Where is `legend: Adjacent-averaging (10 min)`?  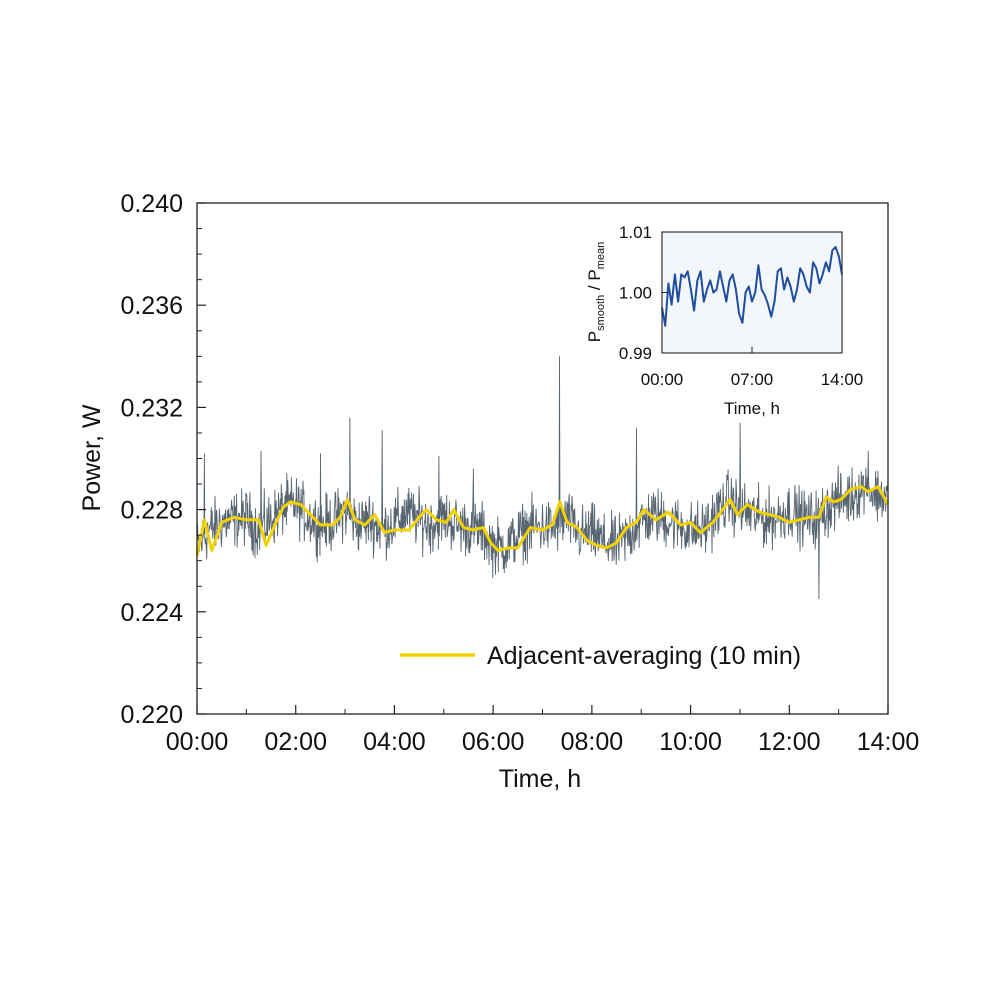
legend: Adjacent-averaging (10 min) is located at coordinates (600, 656).